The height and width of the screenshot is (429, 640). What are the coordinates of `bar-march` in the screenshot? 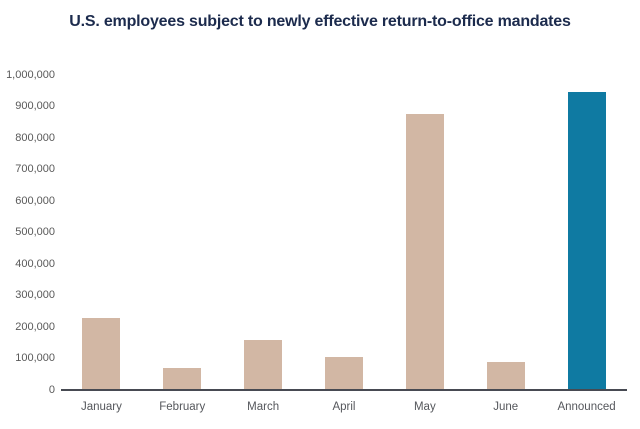 It's located at (263, 364).